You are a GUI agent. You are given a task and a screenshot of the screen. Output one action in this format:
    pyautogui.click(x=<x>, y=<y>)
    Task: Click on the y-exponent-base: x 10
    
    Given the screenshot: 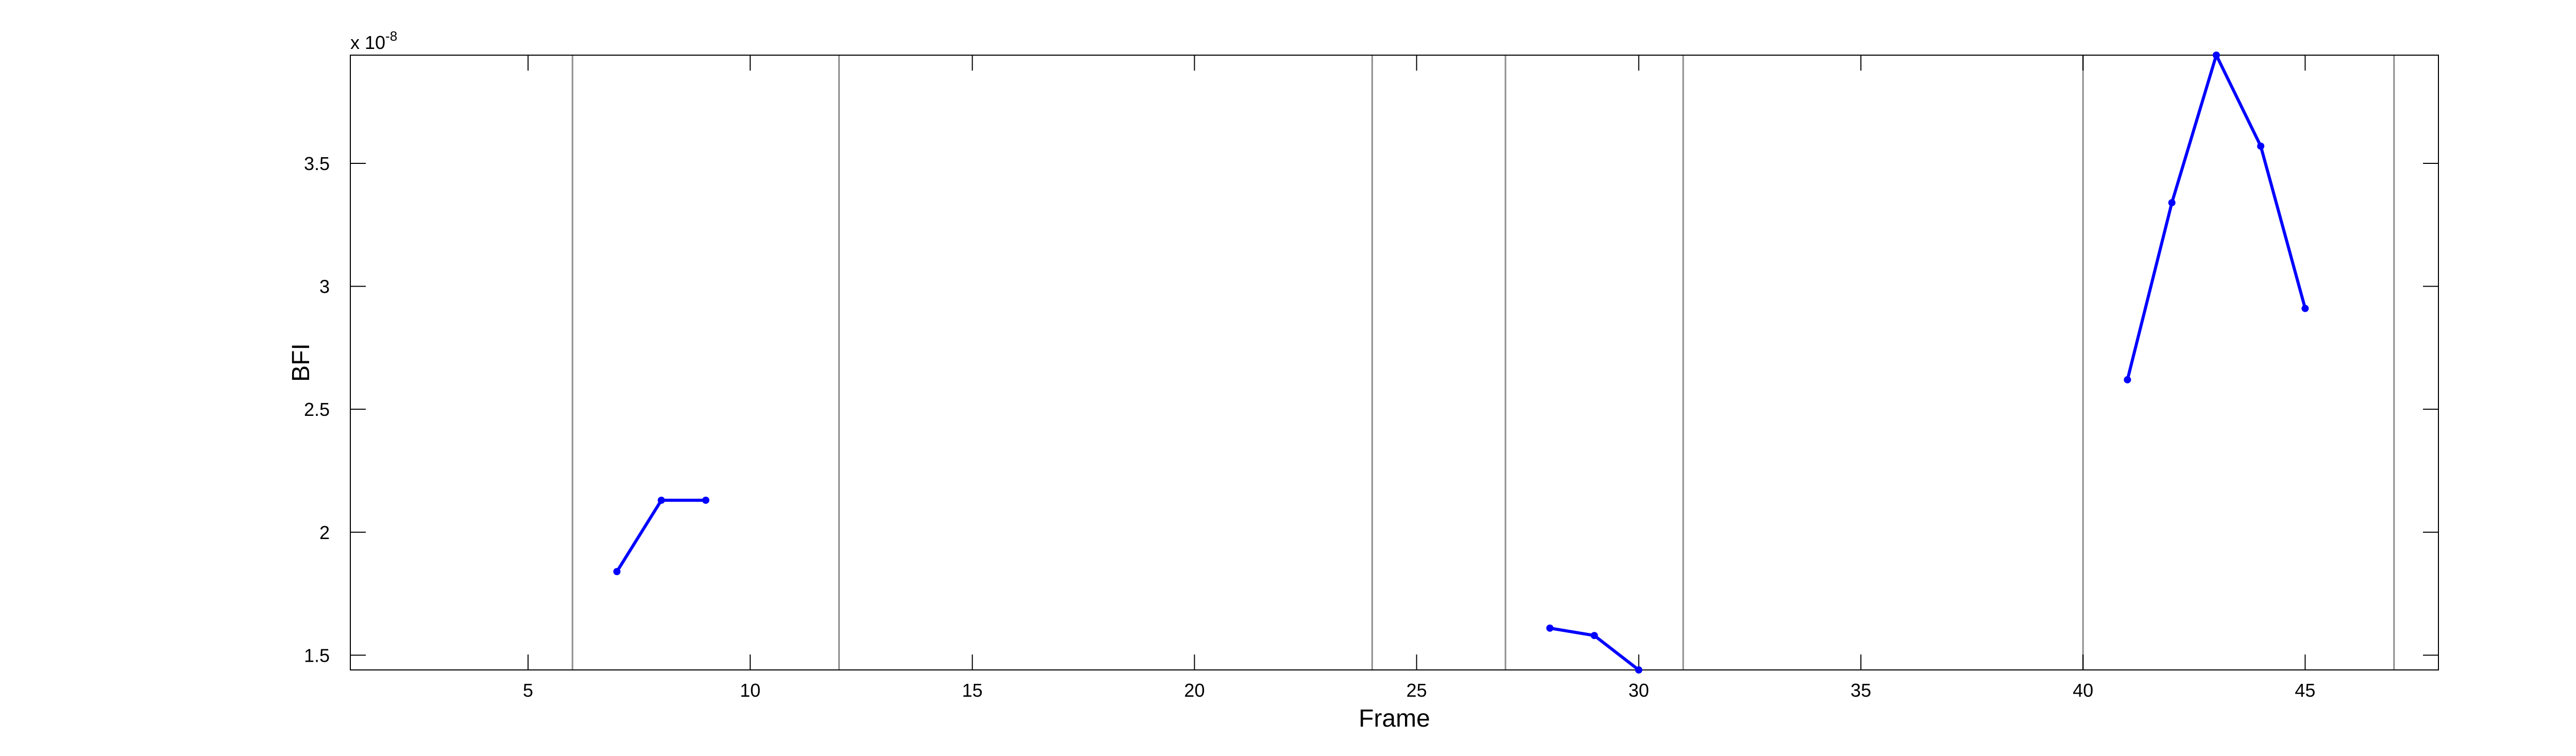 What is the action you would take?
    pyautogui.click(x=367, y=42)
    